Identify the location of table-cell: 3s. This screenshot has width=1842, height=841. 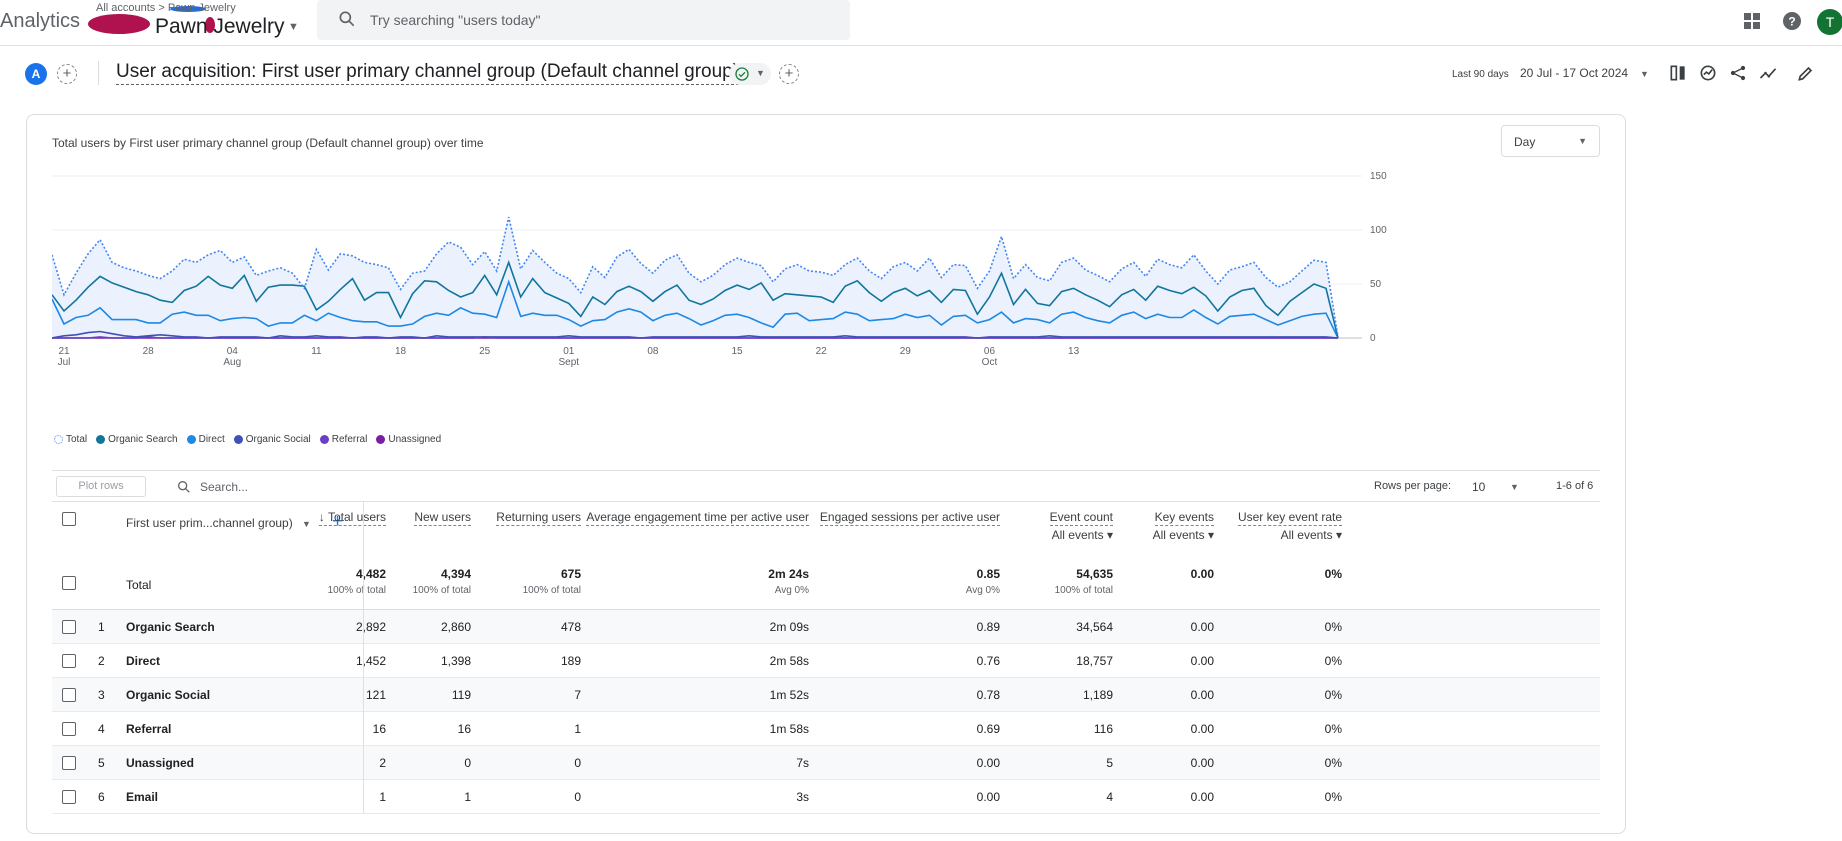
(802, 797).